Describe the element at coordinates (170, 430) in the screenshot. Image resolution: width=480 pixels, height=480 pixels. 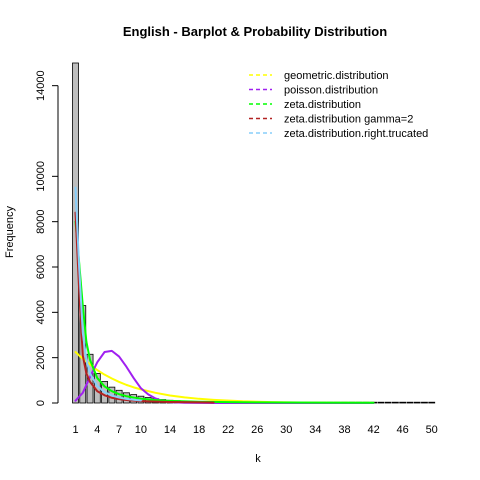
I see `x-tick-label: 14` at that location.